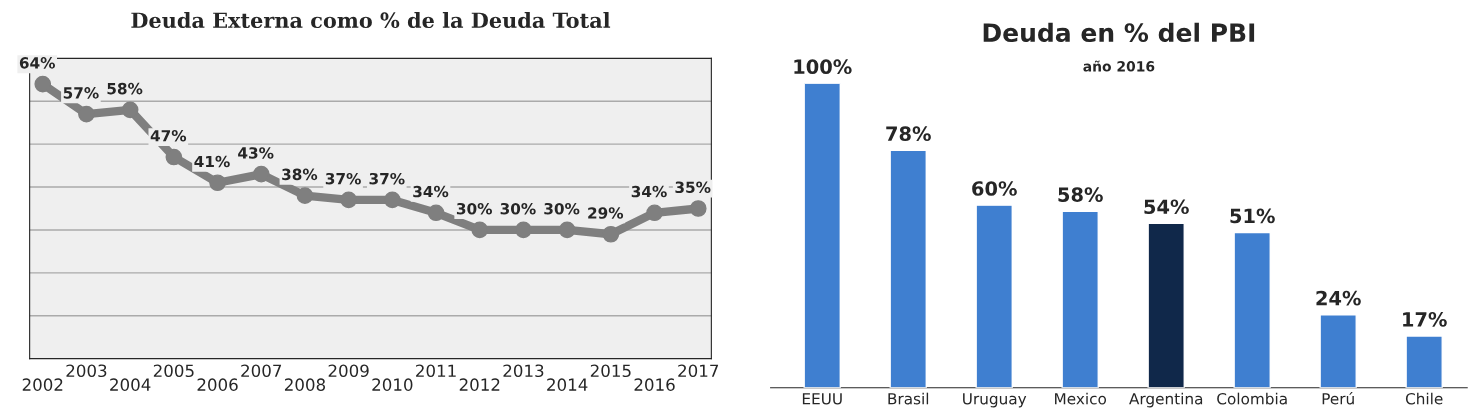  Describe the element at coordinates (698, 371) in the screenshot. I see `x-tick-label: 2017` at that location.